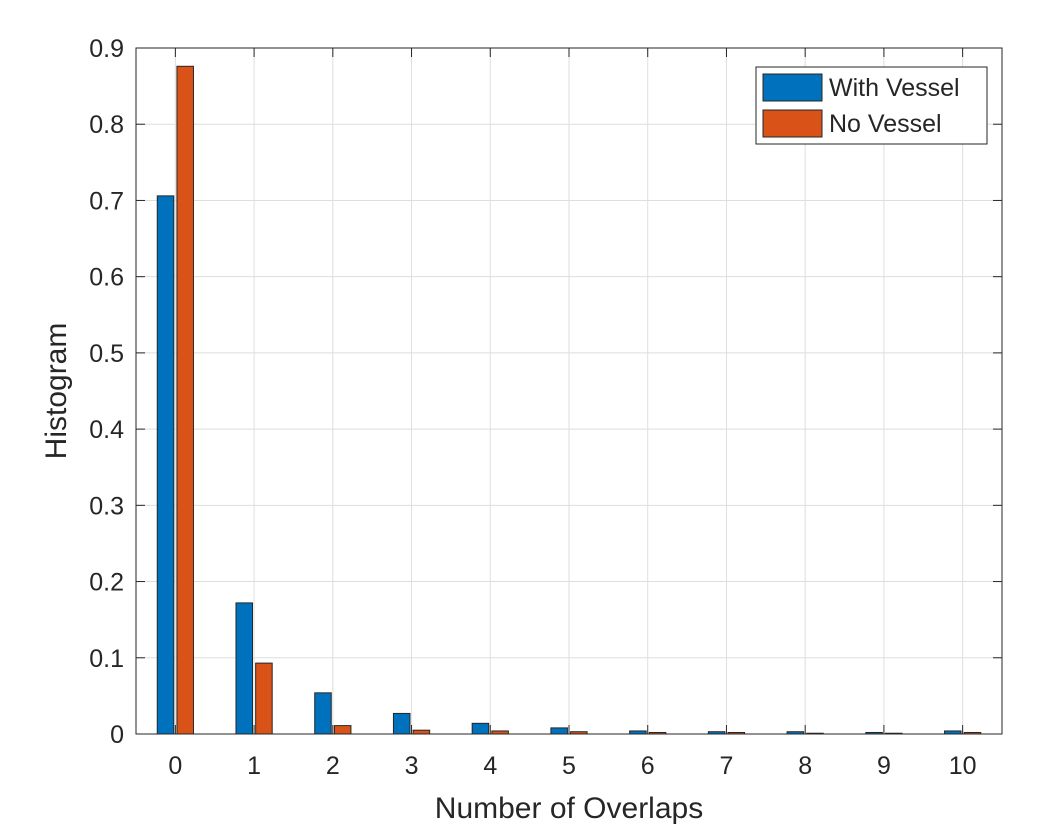 Image resolution: width=1059 pixels, height=835 pixels. Describe the element at coordinates (106, 583) in the screenshot. I see `y-tick-label: 0.2` at that location.